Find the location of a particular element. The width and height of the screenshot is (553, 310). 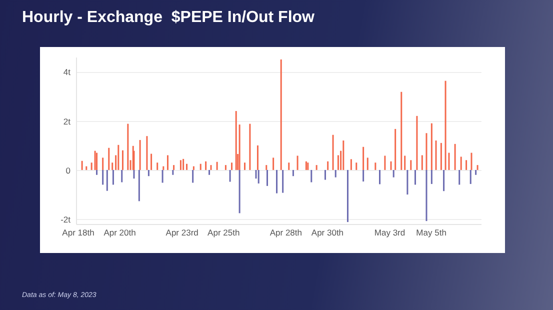

x-tick-label: Apr 30th is located at coordinates (327, 233).